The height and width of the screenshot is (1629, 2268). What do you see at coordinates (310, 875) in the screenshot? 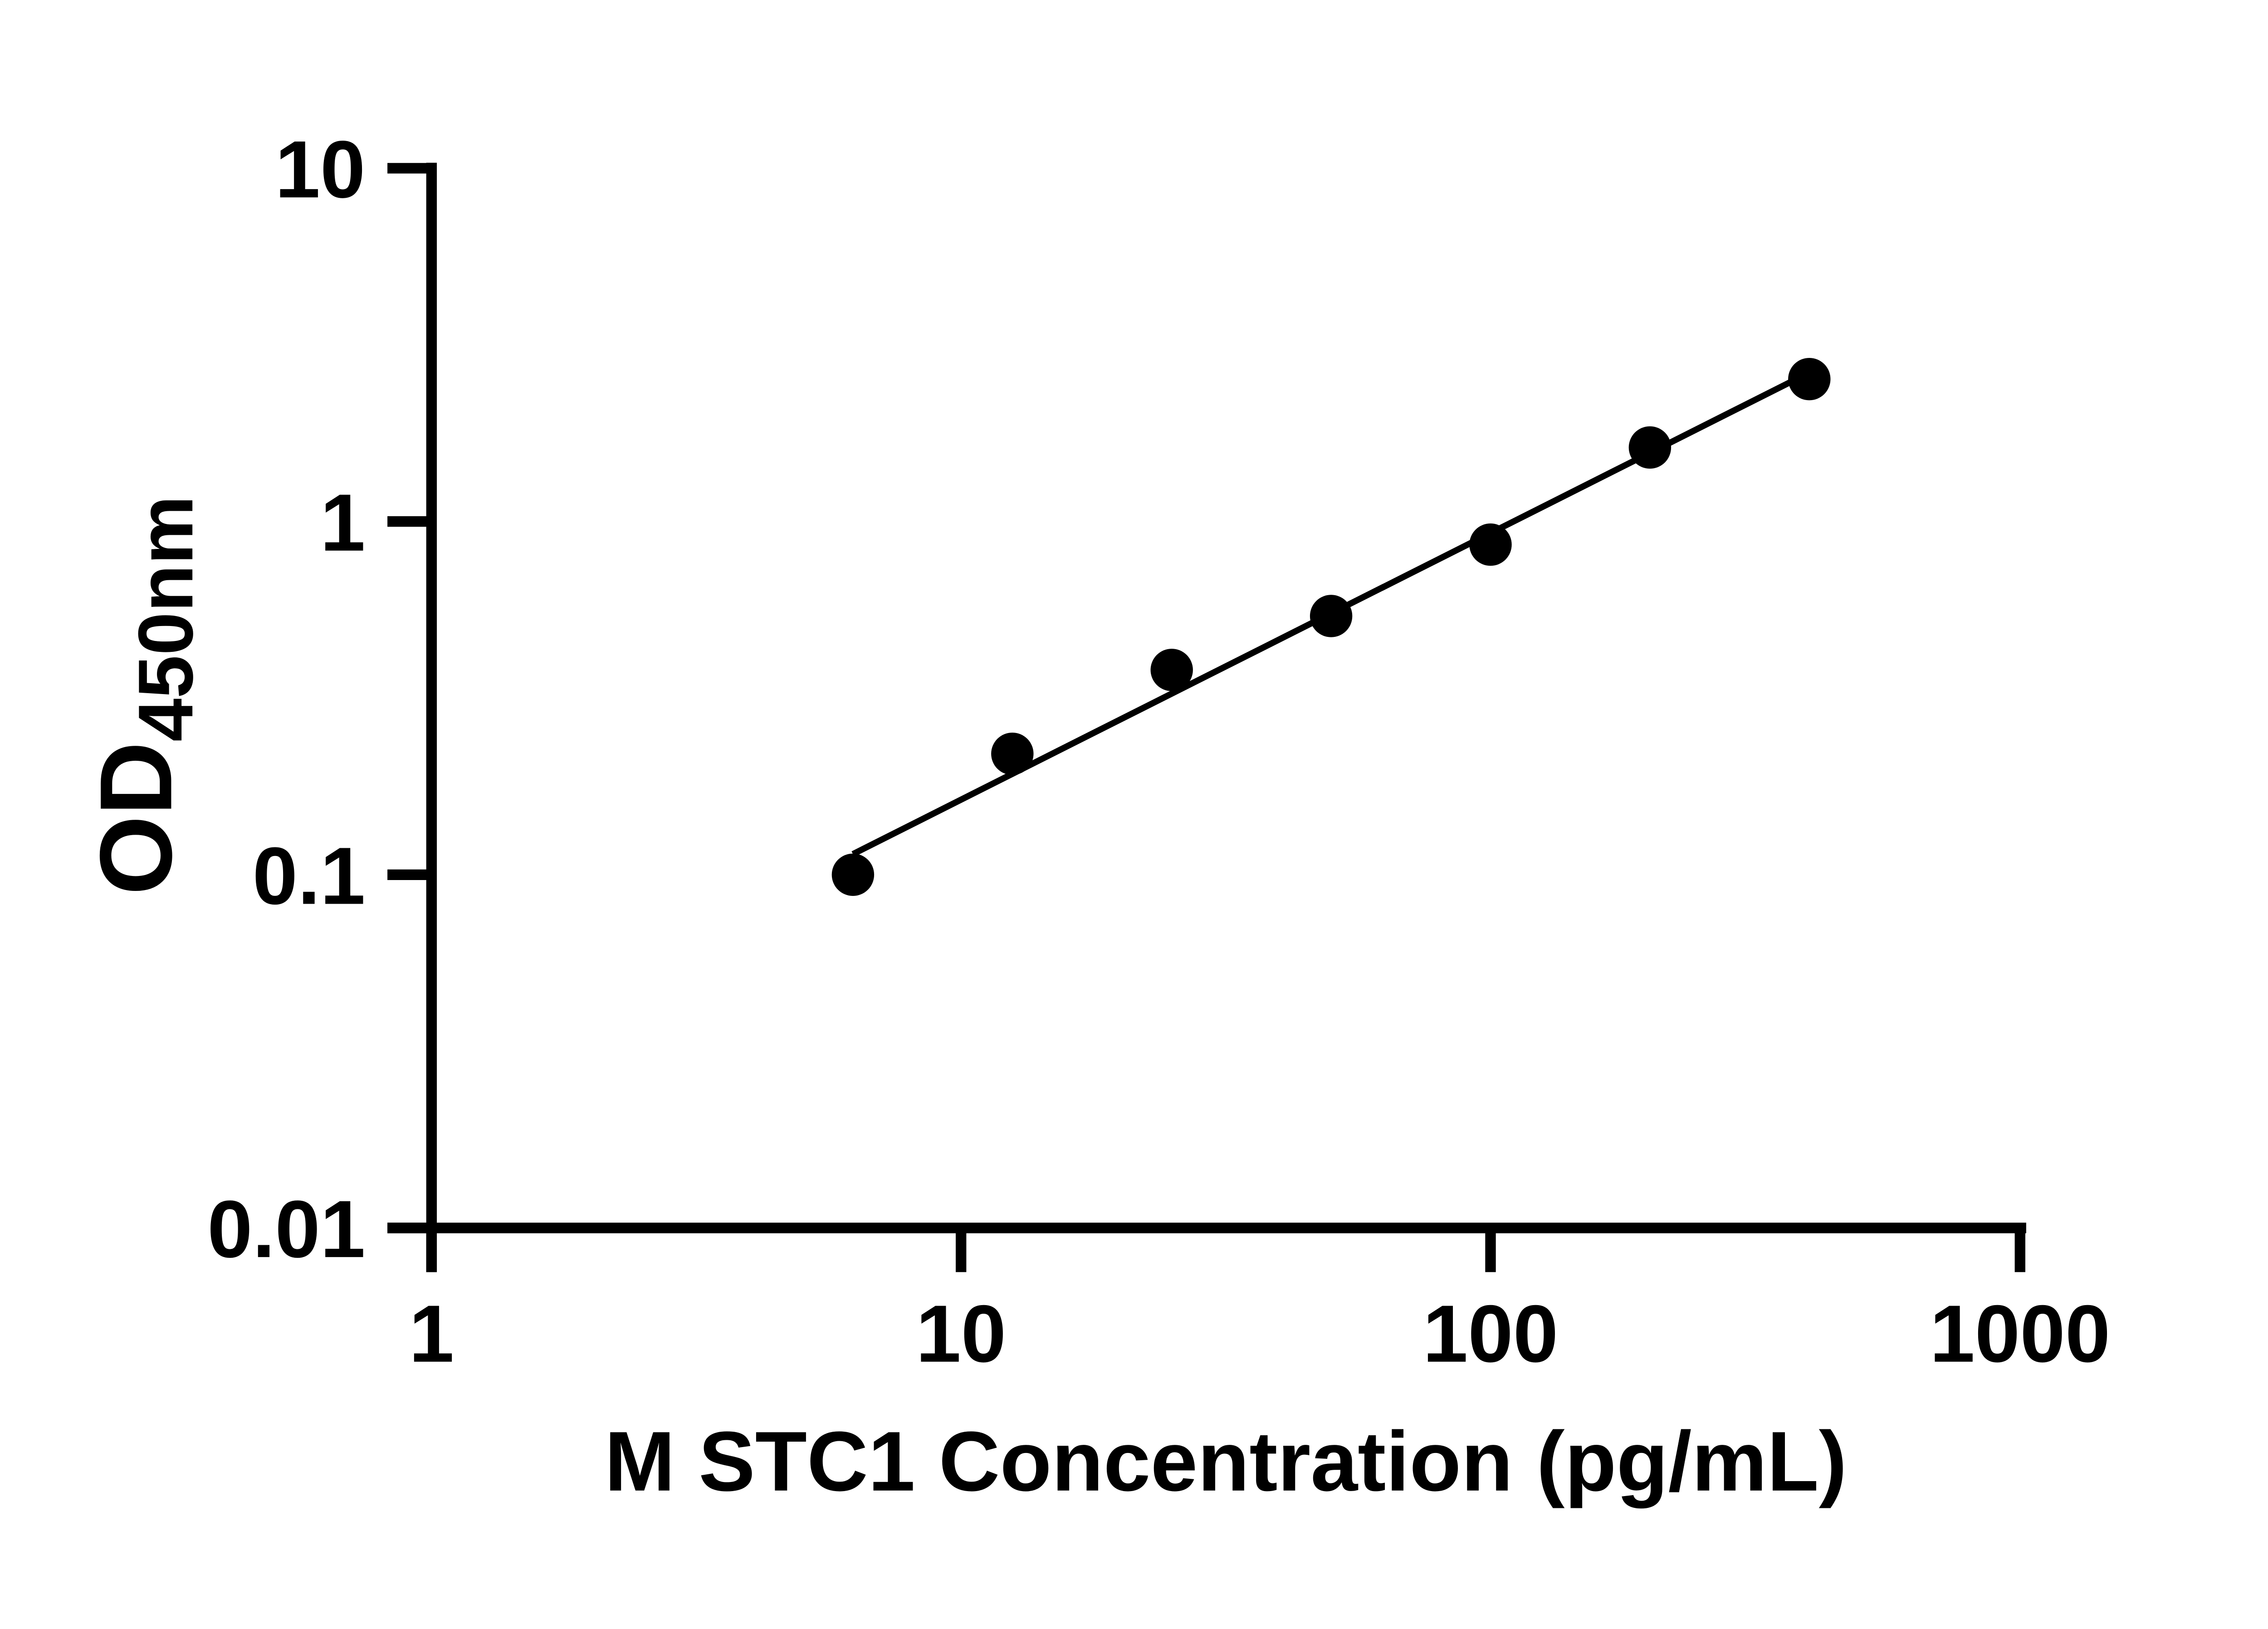
I see `y-tick-label: 0.1` at bounding box center [310, 875].